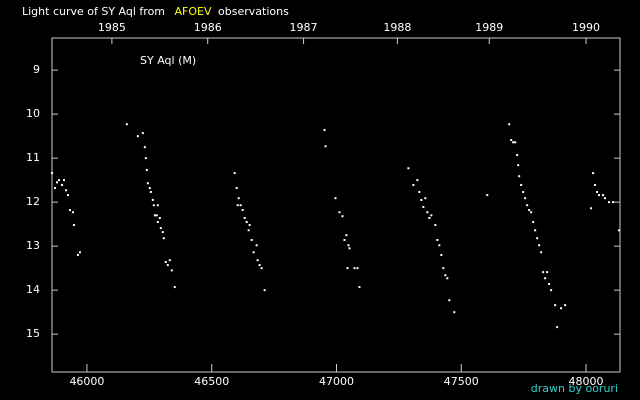 The width and height of the screenshot is (640, 400). What do you see at coordinates (211, 381) in the screenshot?
I see `x-tick-label: 46500` at bounding box center [211, 381].